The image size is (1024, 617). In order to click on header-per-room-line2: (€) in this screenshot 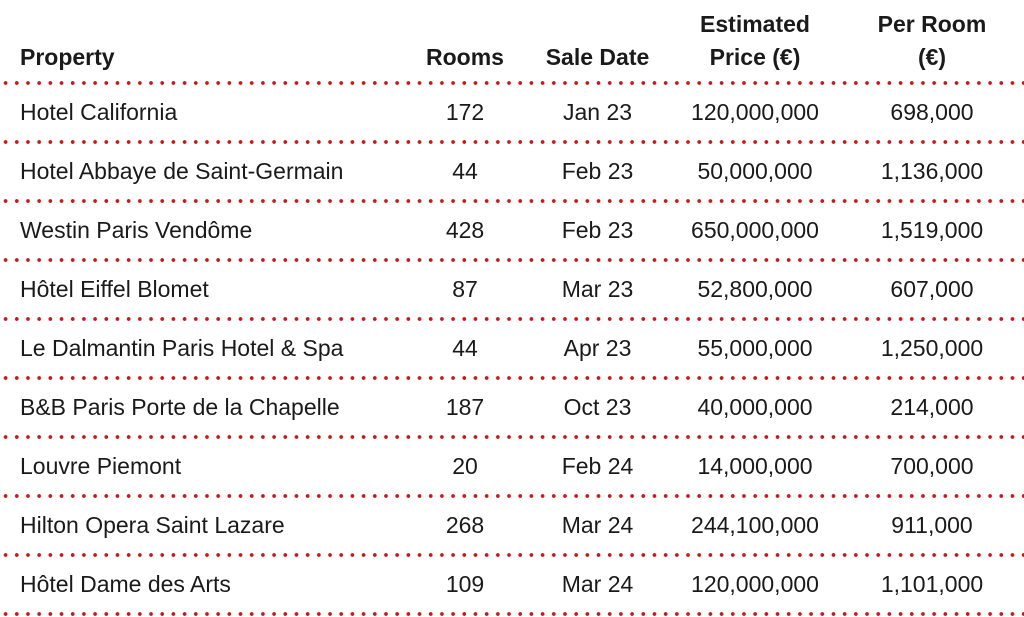, I will do `click(932, 57)`.